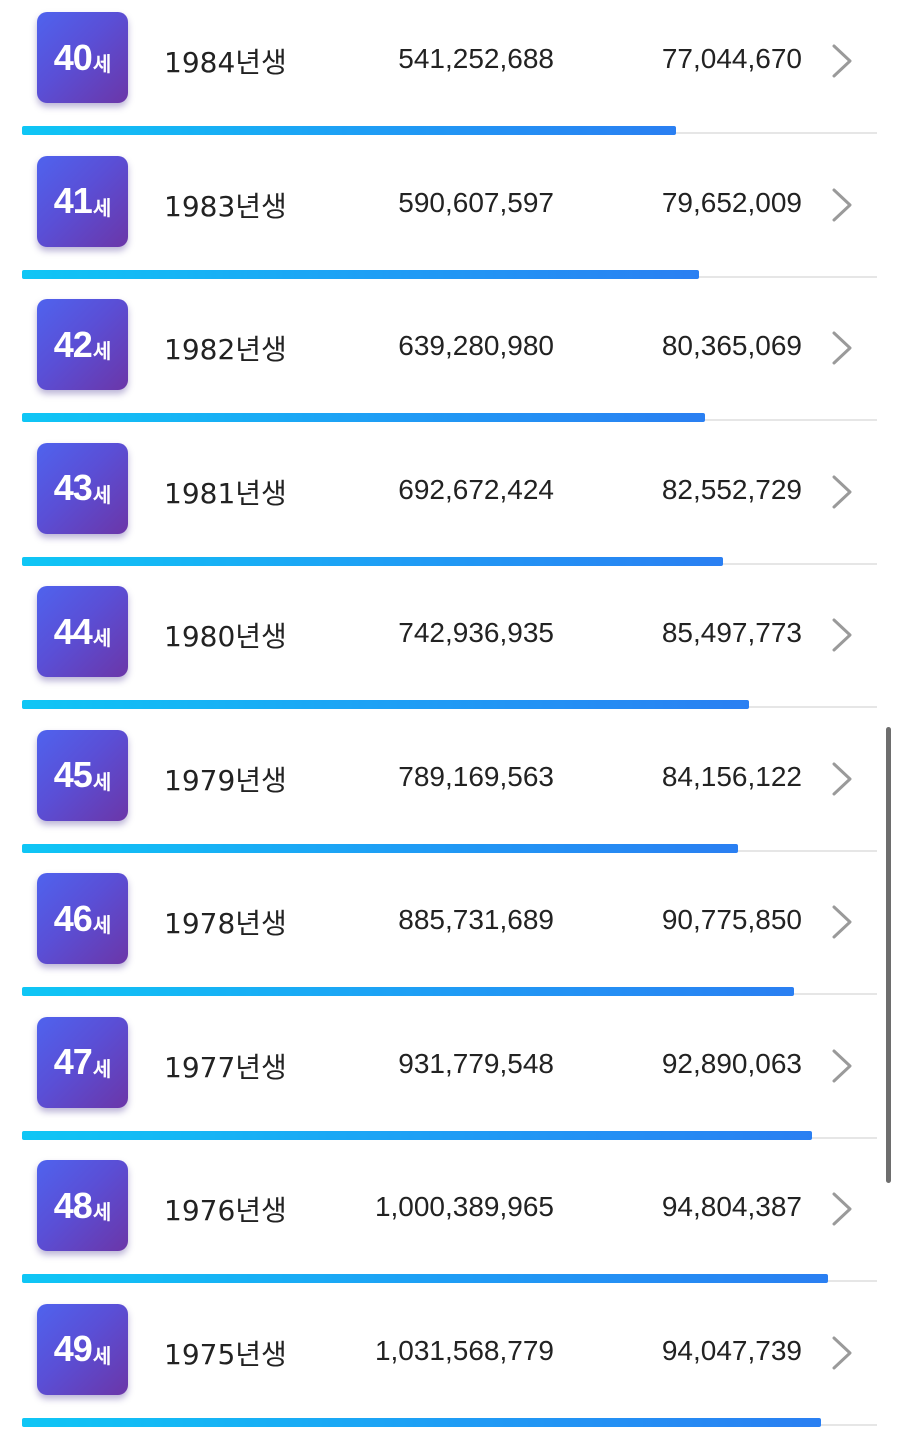 Image resolution: width=900 pixels, height=1435 pixels. I want to click on age-number: 47, so click(73, 1062).